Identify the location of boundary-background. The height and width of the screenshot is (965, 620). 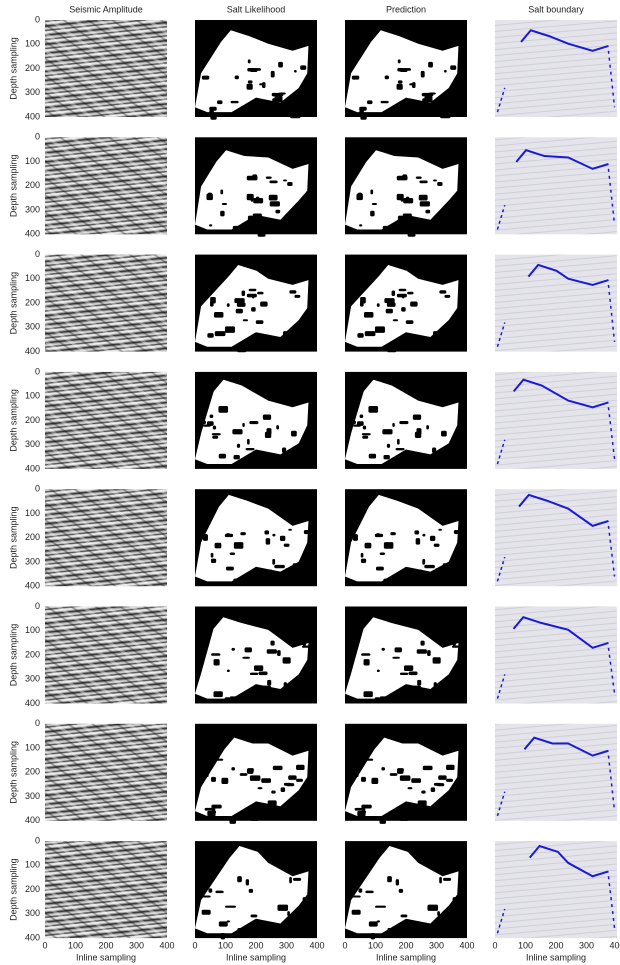
(556, 186).